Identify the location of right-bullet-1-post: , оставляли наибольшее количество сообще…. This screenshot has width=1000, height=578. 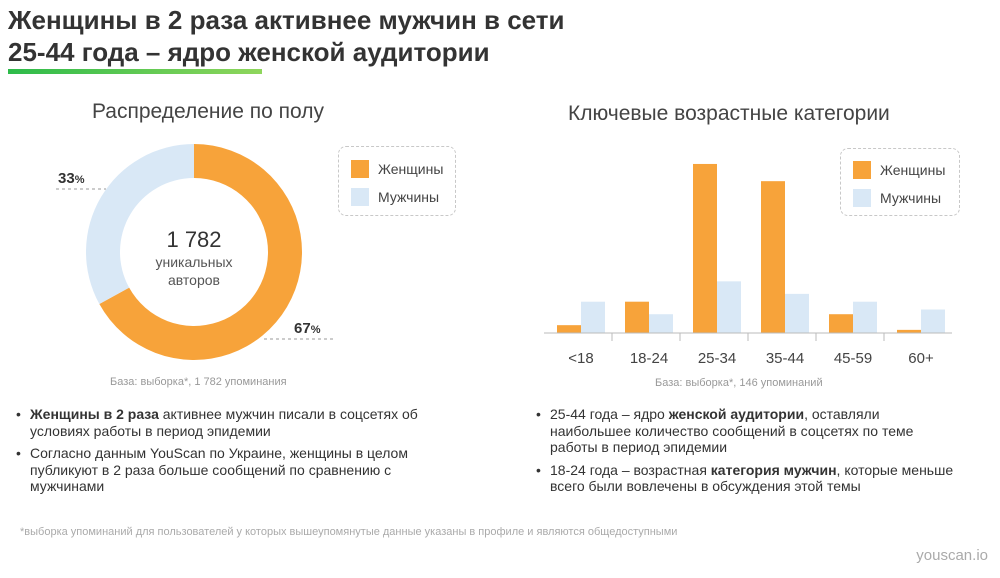
(732, 430).